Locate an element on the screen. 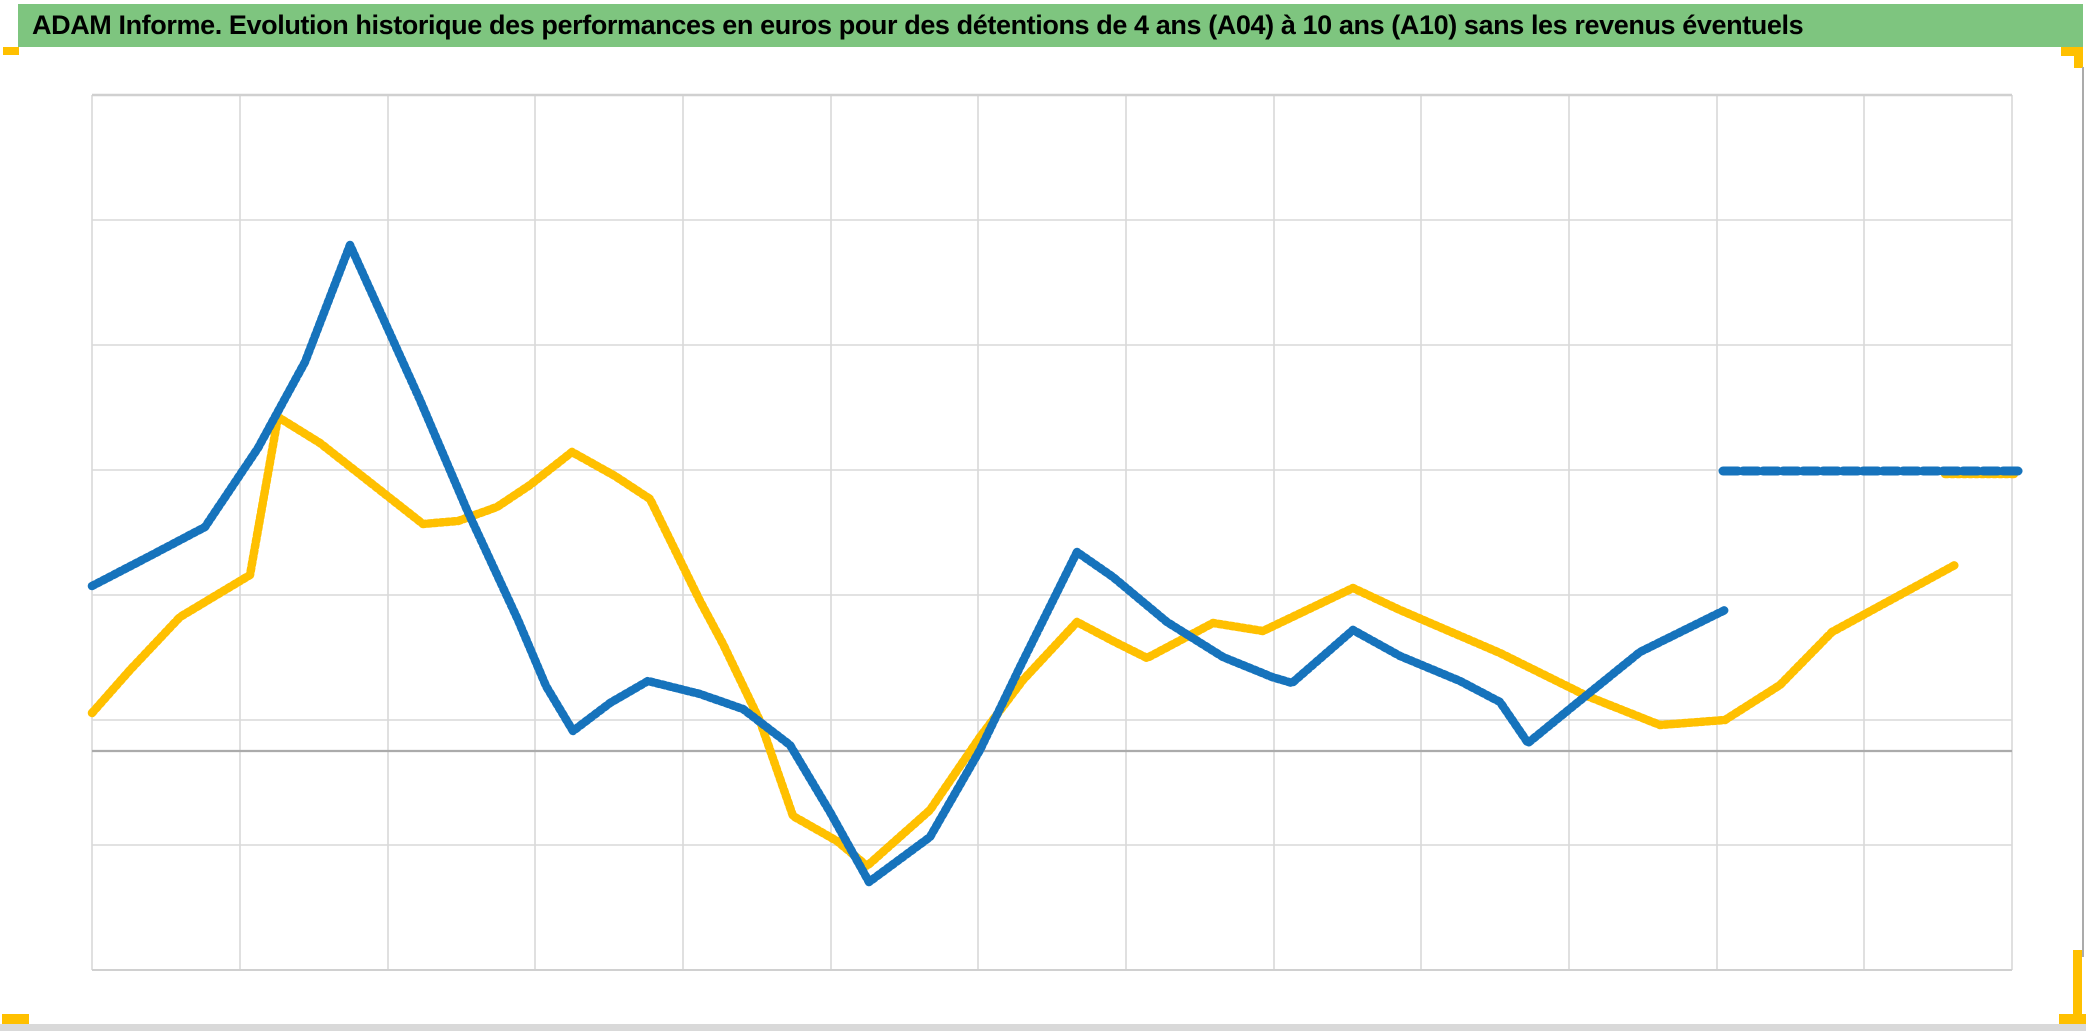 Image resolution: width=2086 pixels, height=1031 pixels. bottom-gray-bar is located at coordinates (1043, 1027).